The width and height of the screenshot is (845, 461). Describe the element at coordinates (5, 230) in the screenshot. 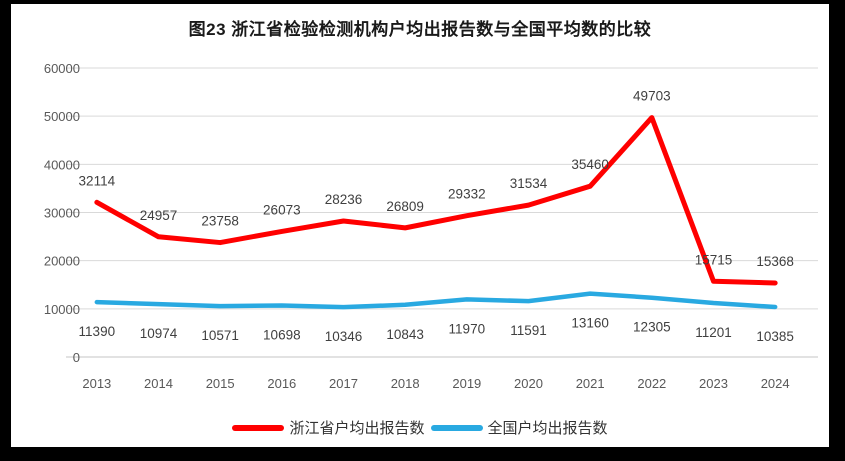

I see `frame-border-left` at that location.